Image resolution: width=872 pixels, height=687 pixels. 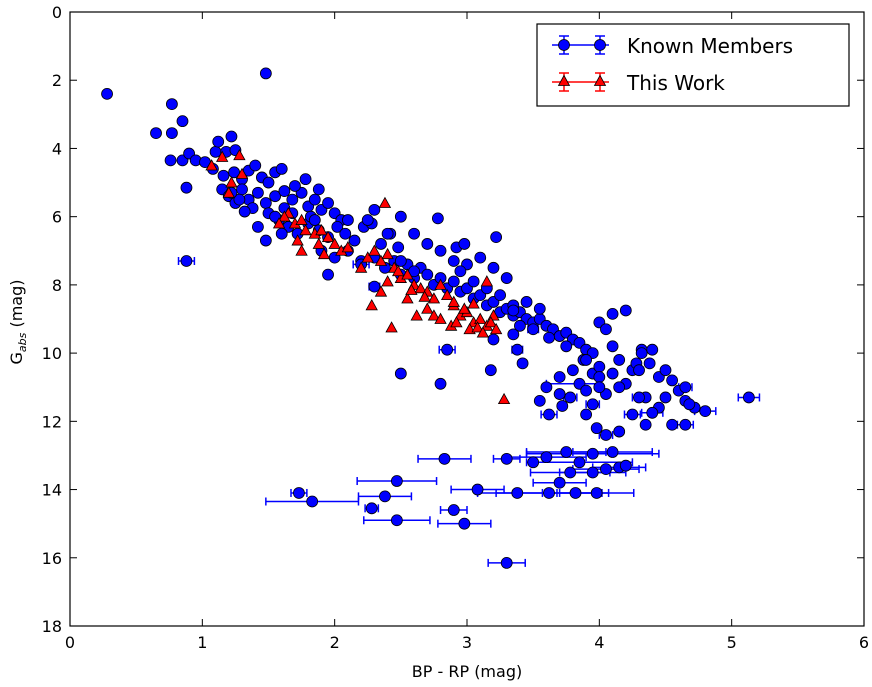 I want to click on legend-box, so click(x=693, y=65).